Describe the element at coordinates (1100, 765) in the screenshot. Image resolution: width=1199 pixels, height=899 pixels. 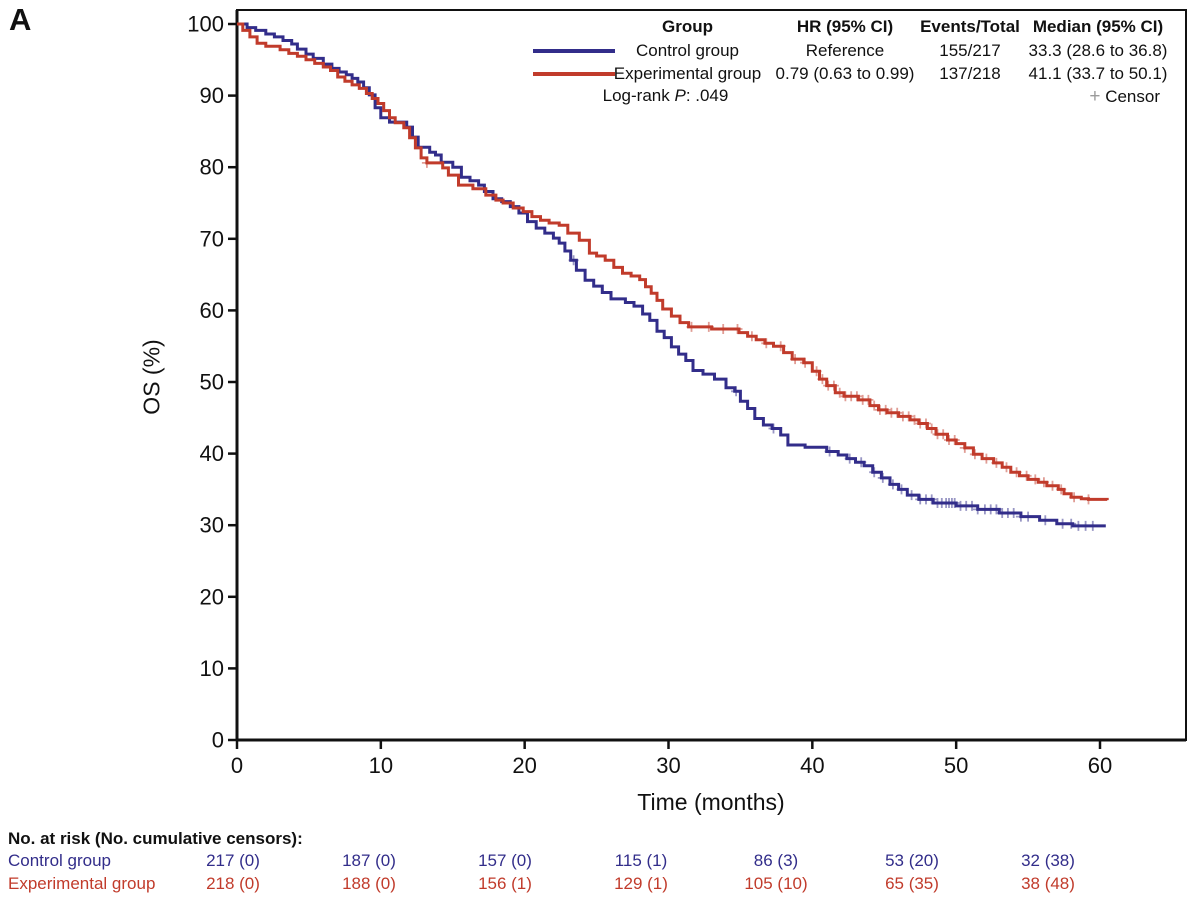
I see `x-tick-label: 60` at that location.